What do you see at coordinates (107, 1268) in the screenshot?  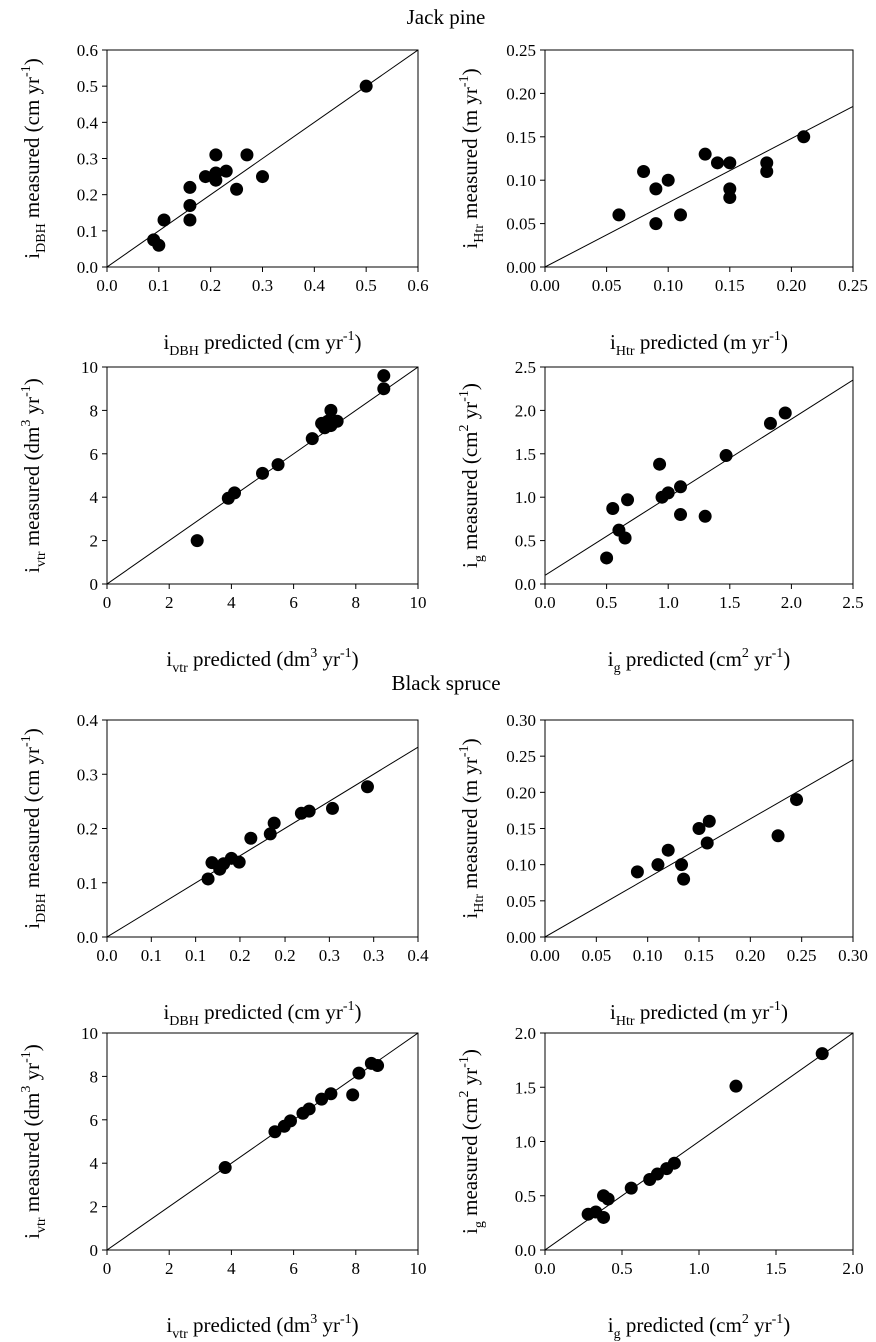 I see `x-tick-label: 0` at bounding box center [107, 1268].